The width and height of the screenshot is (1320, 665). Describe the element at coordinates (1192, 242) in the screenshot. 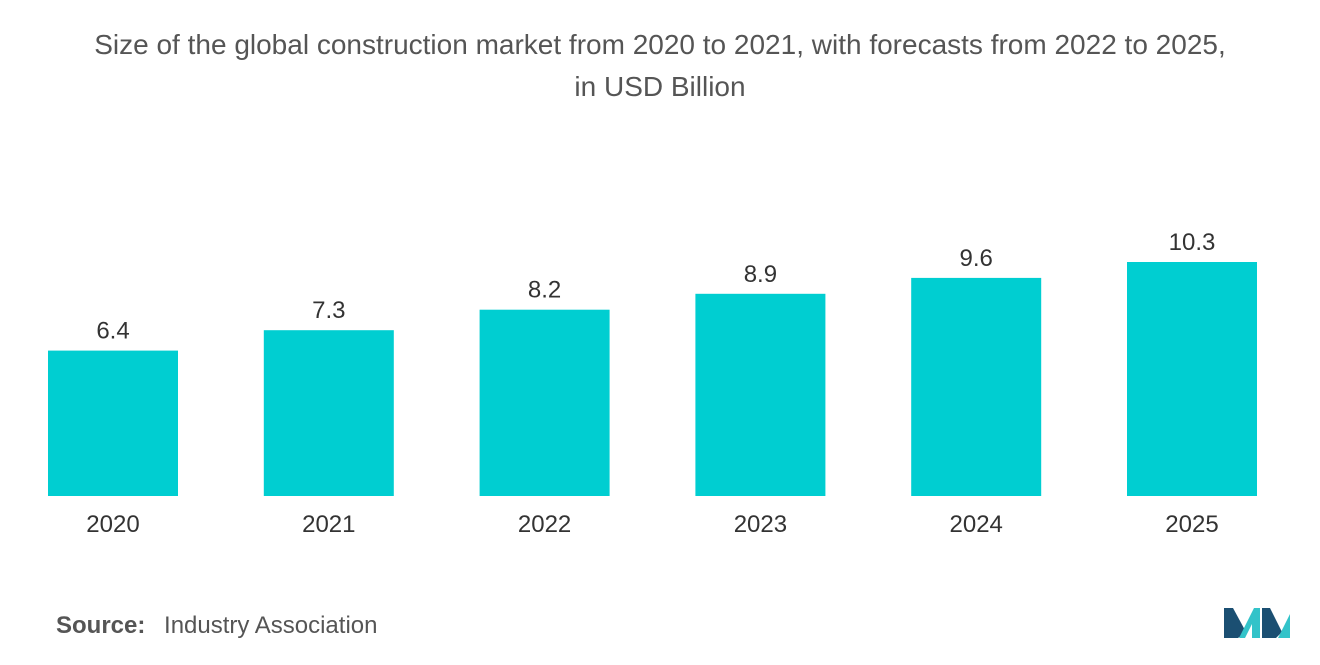

I see `value-label-2025: 10.3` at that location.